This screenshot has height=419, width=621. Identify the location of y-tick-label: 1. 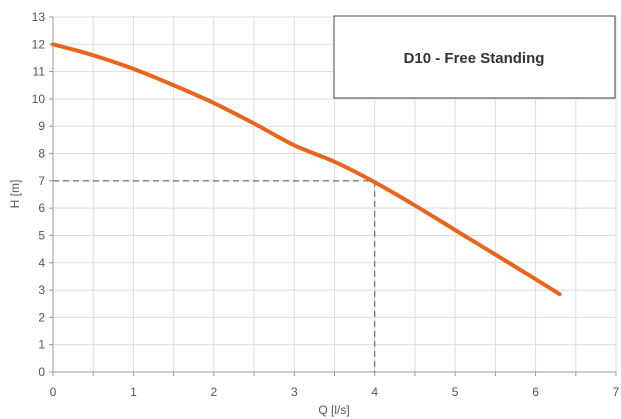
(41, 345).